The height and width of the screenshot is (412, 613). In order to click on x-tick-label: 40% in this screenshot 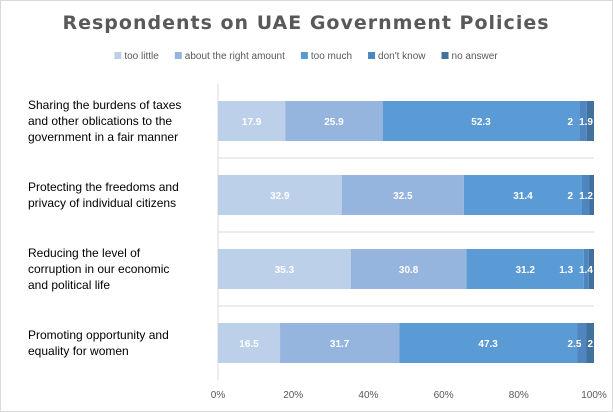, I will do `click(368, 395)`.